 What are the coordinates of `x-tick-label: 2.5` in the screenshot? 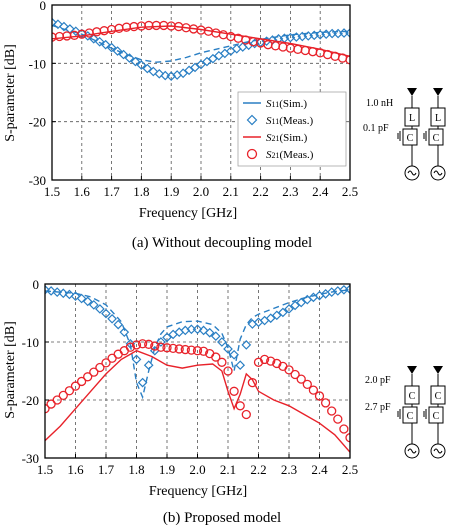 It's located at (350, 191).